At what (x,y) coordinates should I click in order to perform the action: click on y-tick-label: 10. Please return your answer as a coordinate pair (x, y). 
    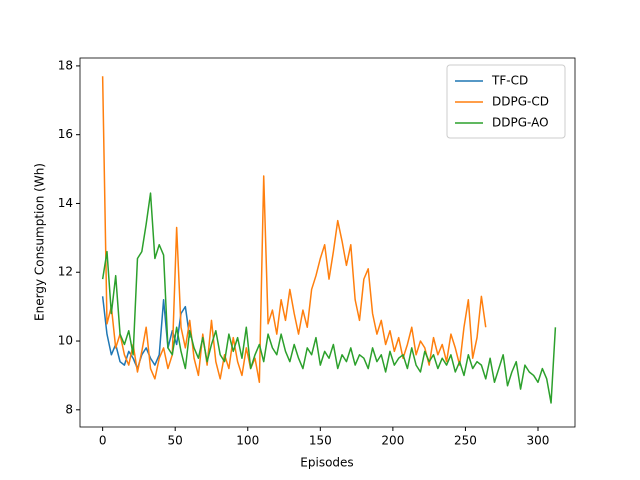
    Looking at the image, I should click on (65, 341).